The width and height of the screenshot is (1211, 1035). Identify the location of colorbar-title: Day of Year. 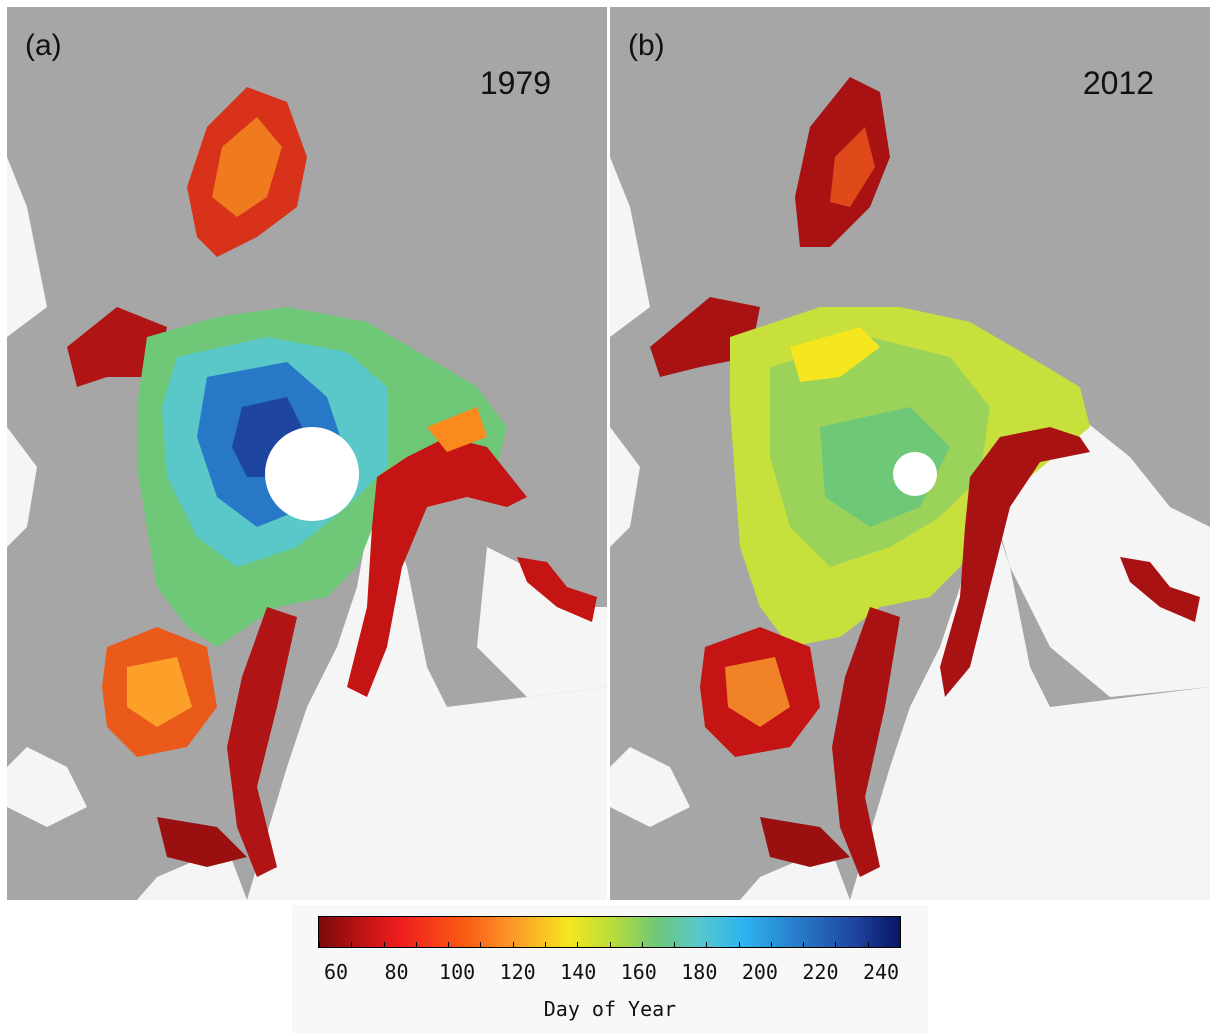
(610, 1009).